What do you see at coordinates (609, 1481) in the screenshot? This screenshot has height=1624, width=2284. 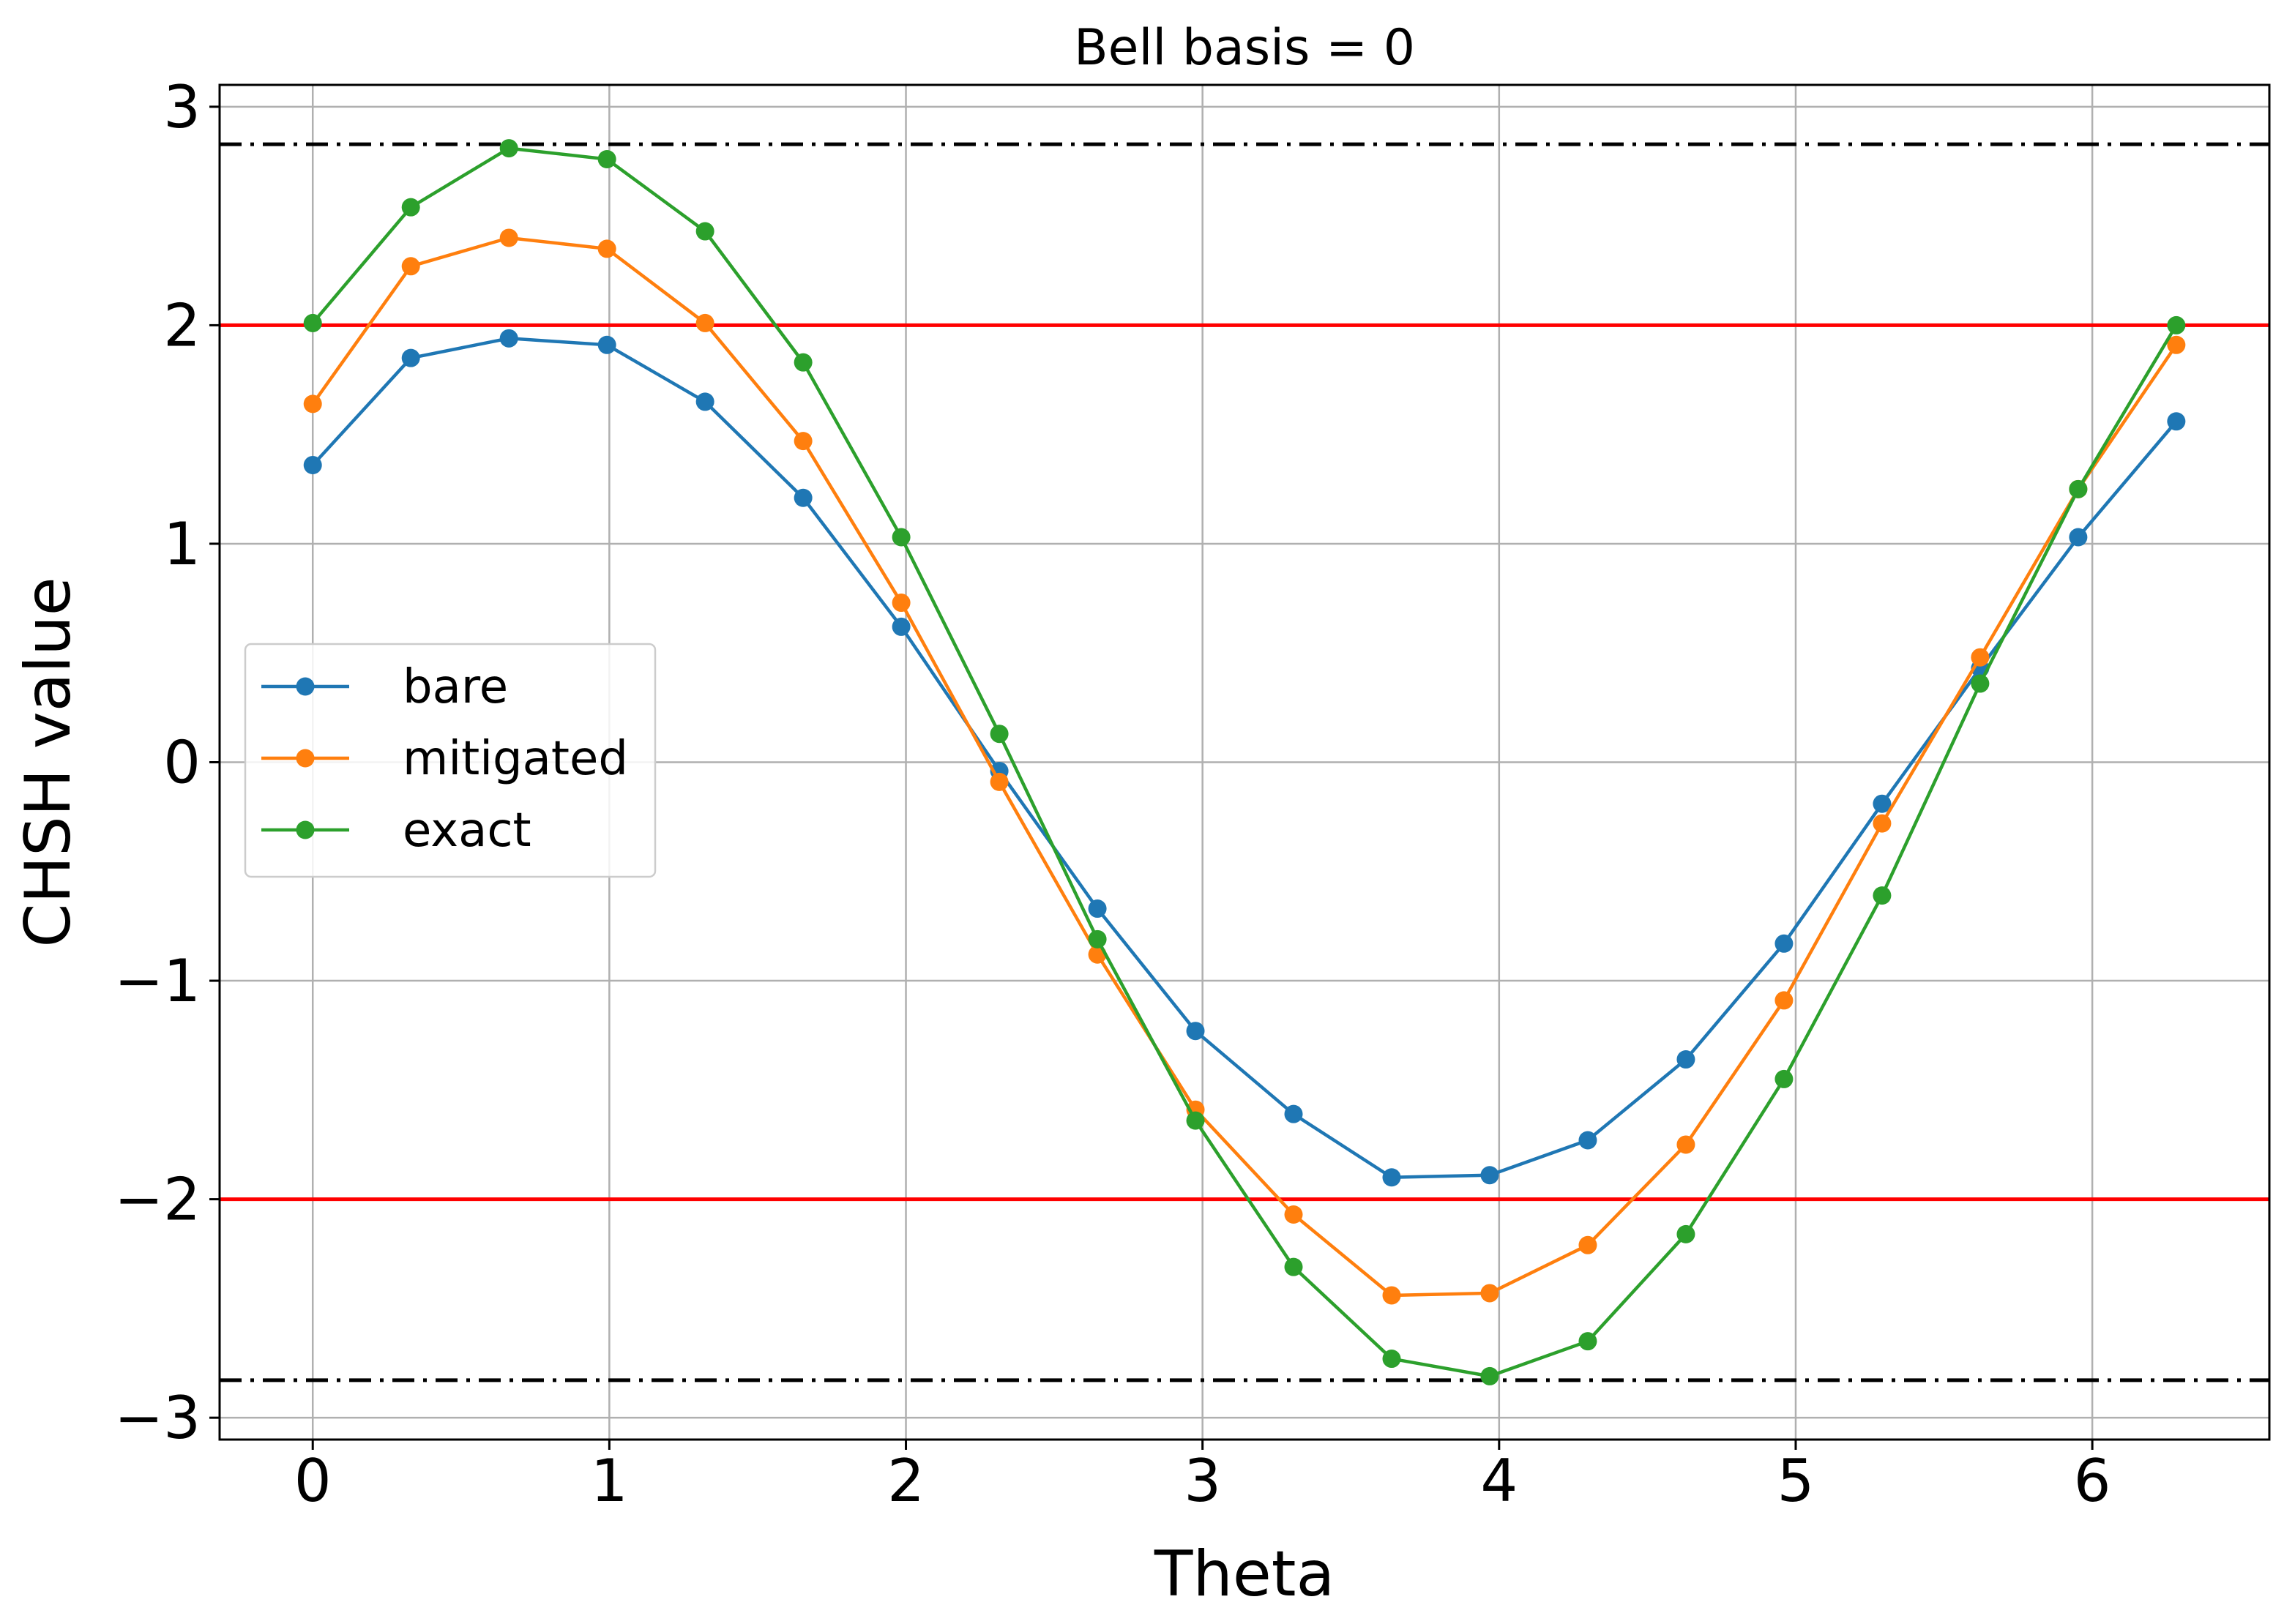 I see `x-tick-label: 1` at bounding box center [609, 1481].